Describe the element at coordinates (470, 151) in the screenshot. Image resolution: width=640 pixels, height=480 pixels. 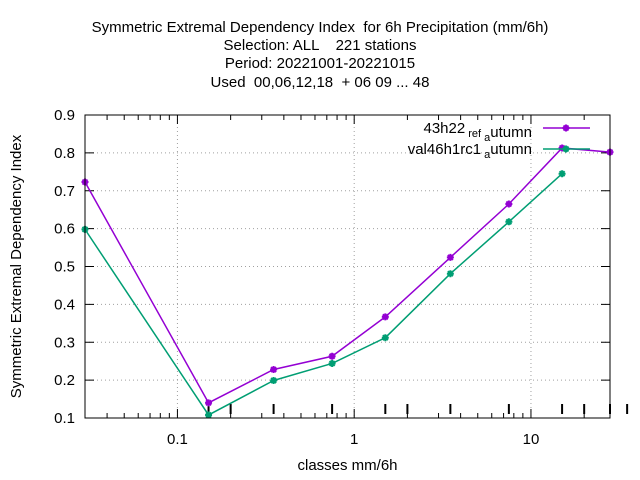
I see `legend-label-2: val46h1rc1 autumn` at that location.